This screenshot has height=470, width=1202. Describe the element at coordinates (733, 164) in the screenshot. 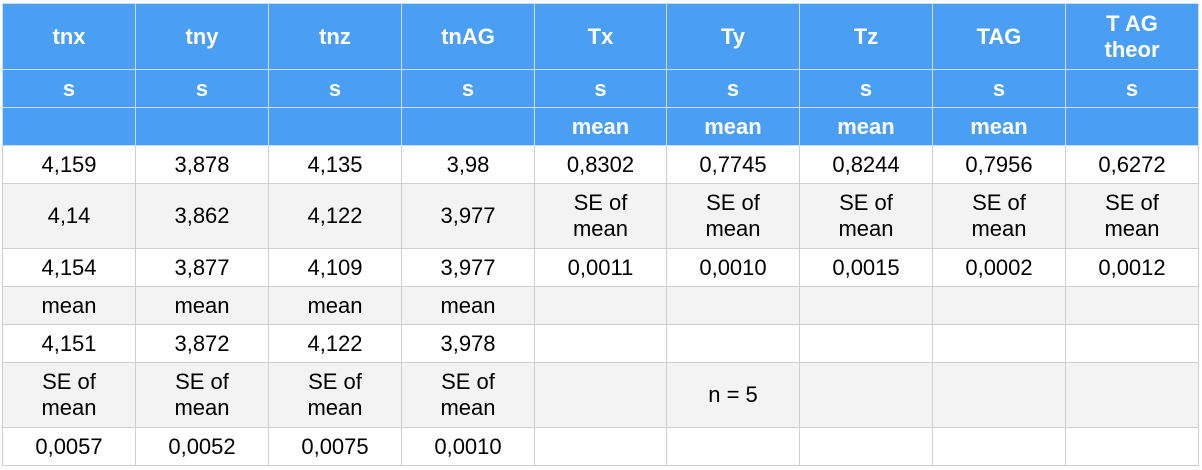

I see `cell-value: 0,7745` at that location.